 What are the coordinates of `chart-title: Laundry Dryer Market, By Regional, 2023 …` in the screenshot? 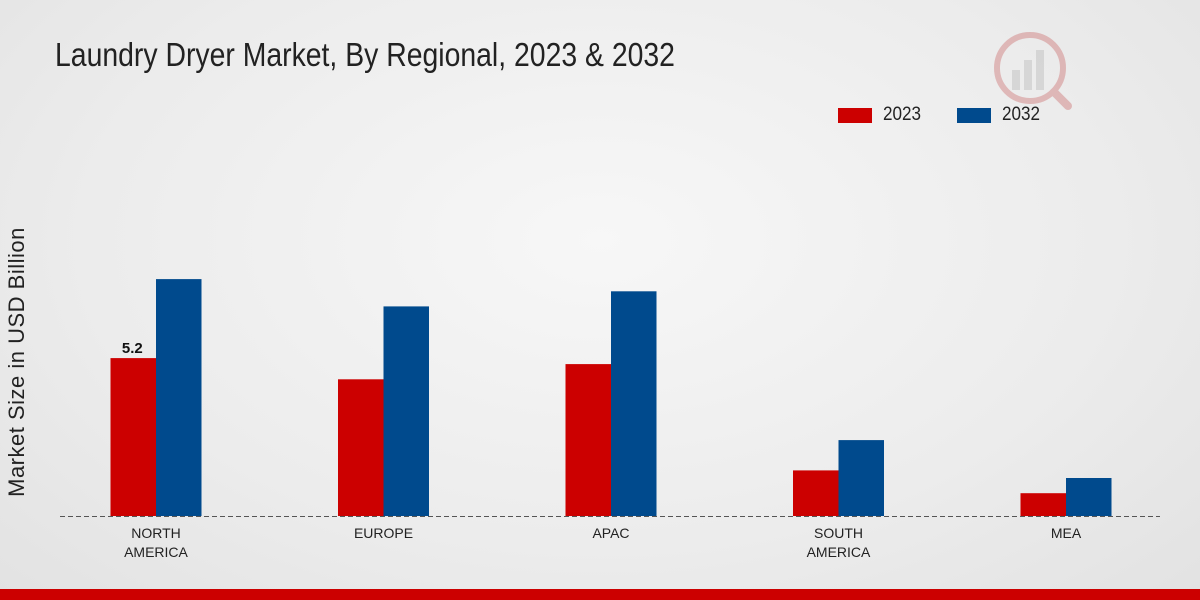 It's located at (365, 54).